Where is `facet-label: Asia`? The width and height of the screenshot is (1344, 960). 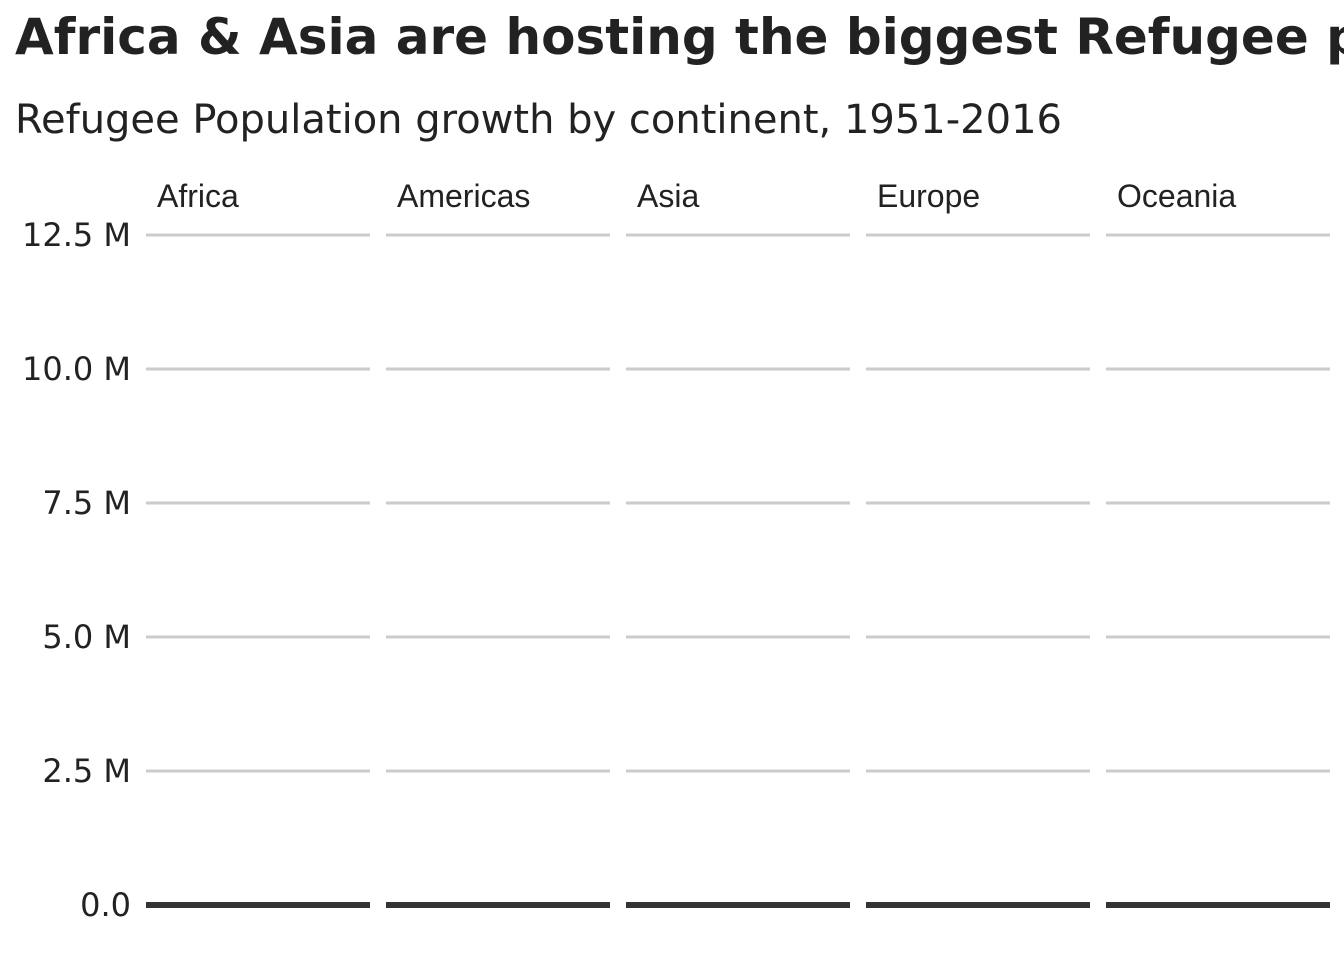
facet-label: Asia is located at coordinates (668, 196).